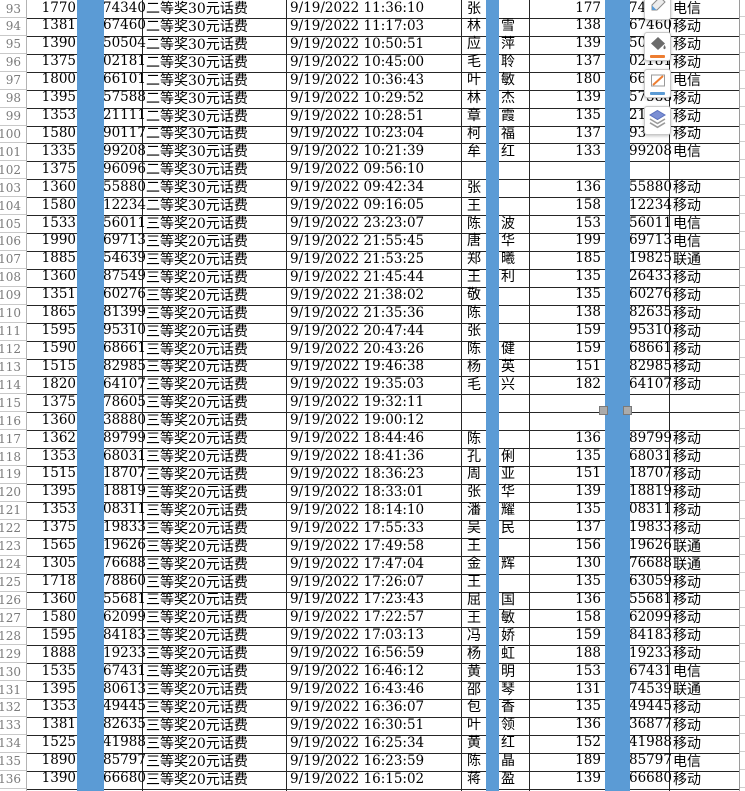 This screenshot has height=791, width=745. I want to click on cell-timestamp: 9/19/2022 18:14:10, so click(374, 510).